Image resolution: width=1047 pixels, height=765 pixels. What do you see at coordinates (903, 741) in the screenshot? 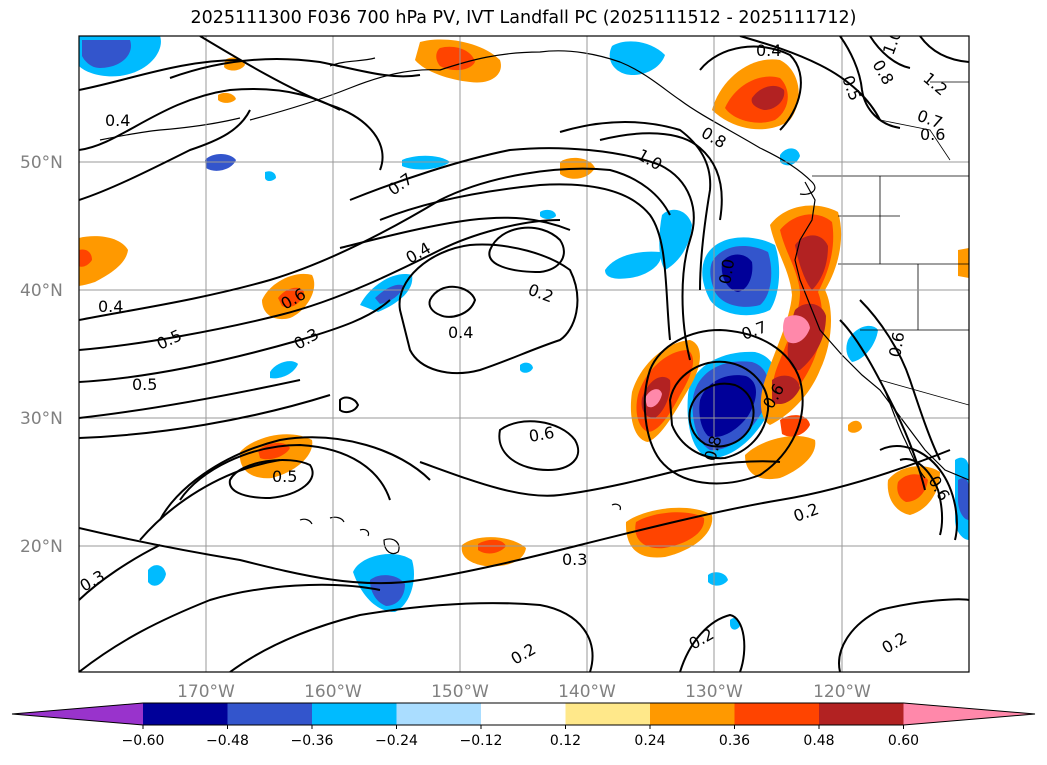
I see `colorbar-label: 0.60` at bounding box center [903, 741].